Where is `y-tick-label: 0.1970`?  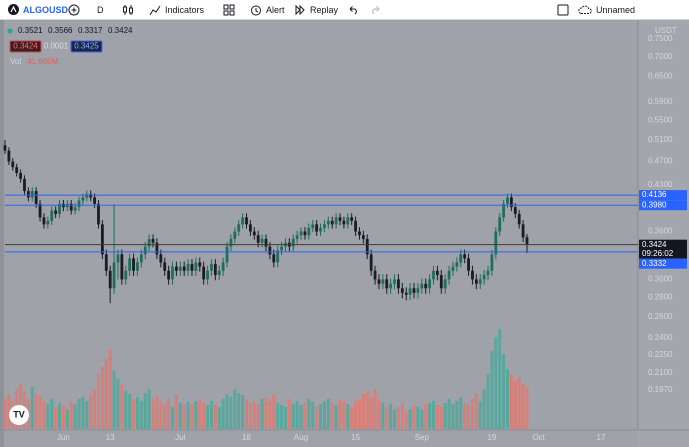
y-tick-label: 0.1970 is located at coordinates (660, 389).